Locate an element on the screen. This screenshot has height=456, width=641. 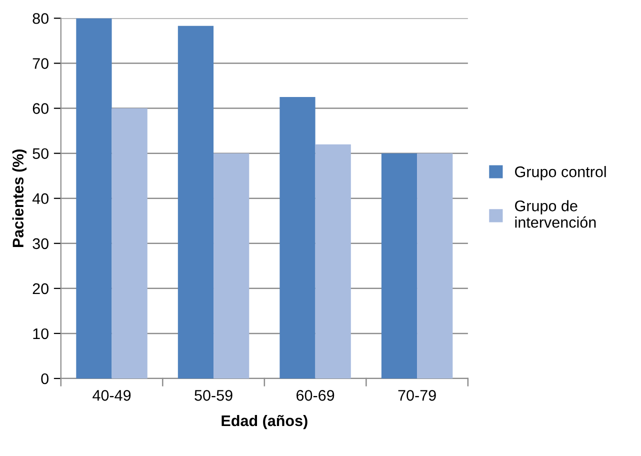
y-axis-title: Pacientes (%) is located at coordinates (19, 198).